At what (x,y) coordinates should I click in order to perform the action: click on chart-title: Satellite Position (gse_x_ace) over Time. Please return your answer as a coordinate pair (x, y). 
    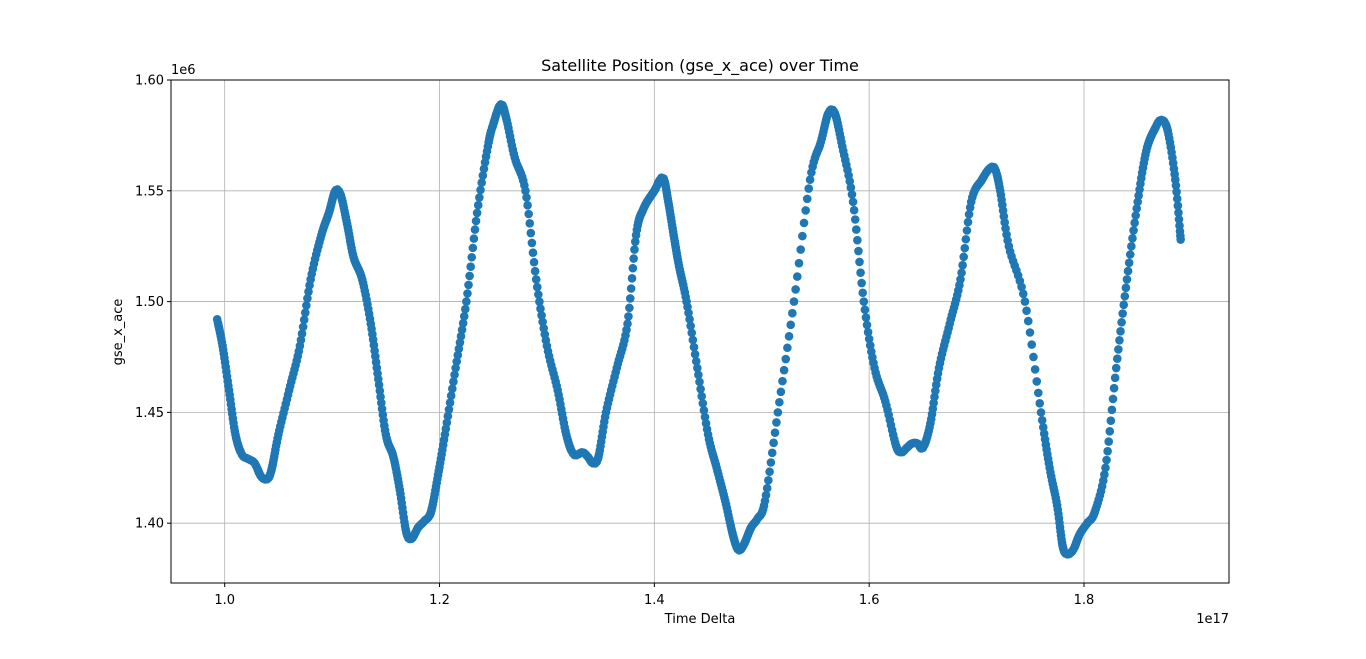
    Looking at the image, I should click on (700, 66).